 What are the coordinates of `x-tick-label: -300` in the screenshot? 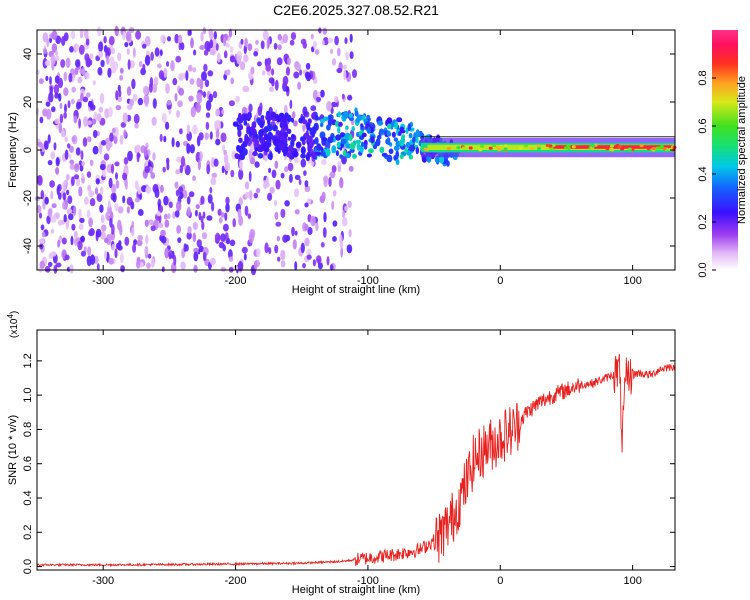 It's located at (103, 581).